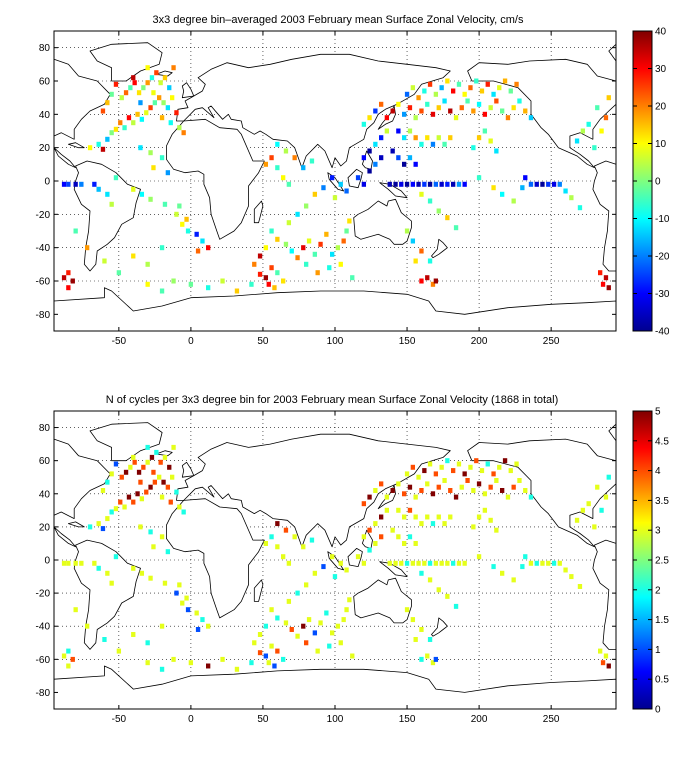 The height and width of the screenshot is (760, 696). I want to click on colorbar-tick-label: 1.5, so click(662, 620).